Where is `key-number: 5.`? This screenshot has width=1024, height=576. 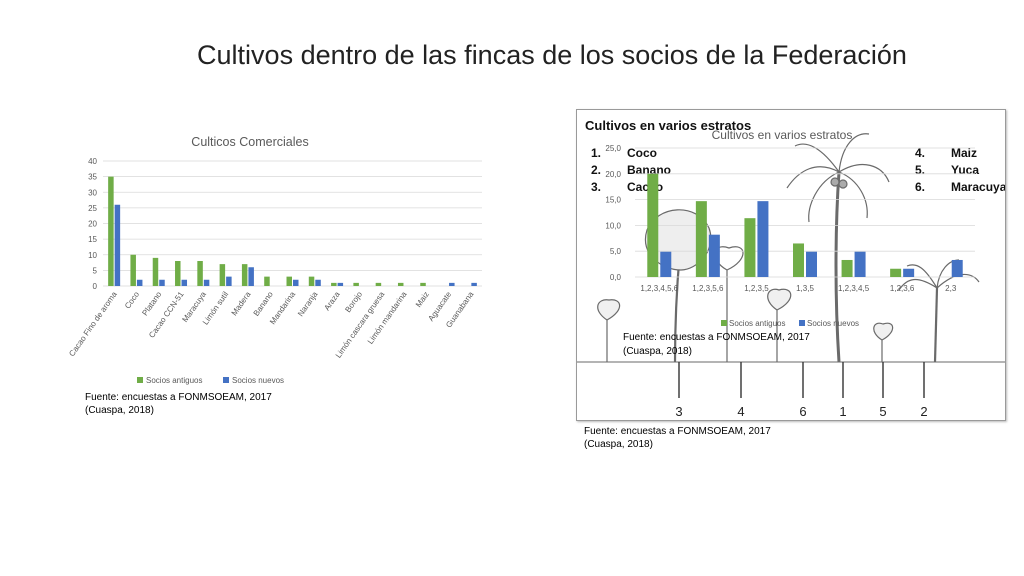
key-number: 5. is located at coordinates (920, 170).